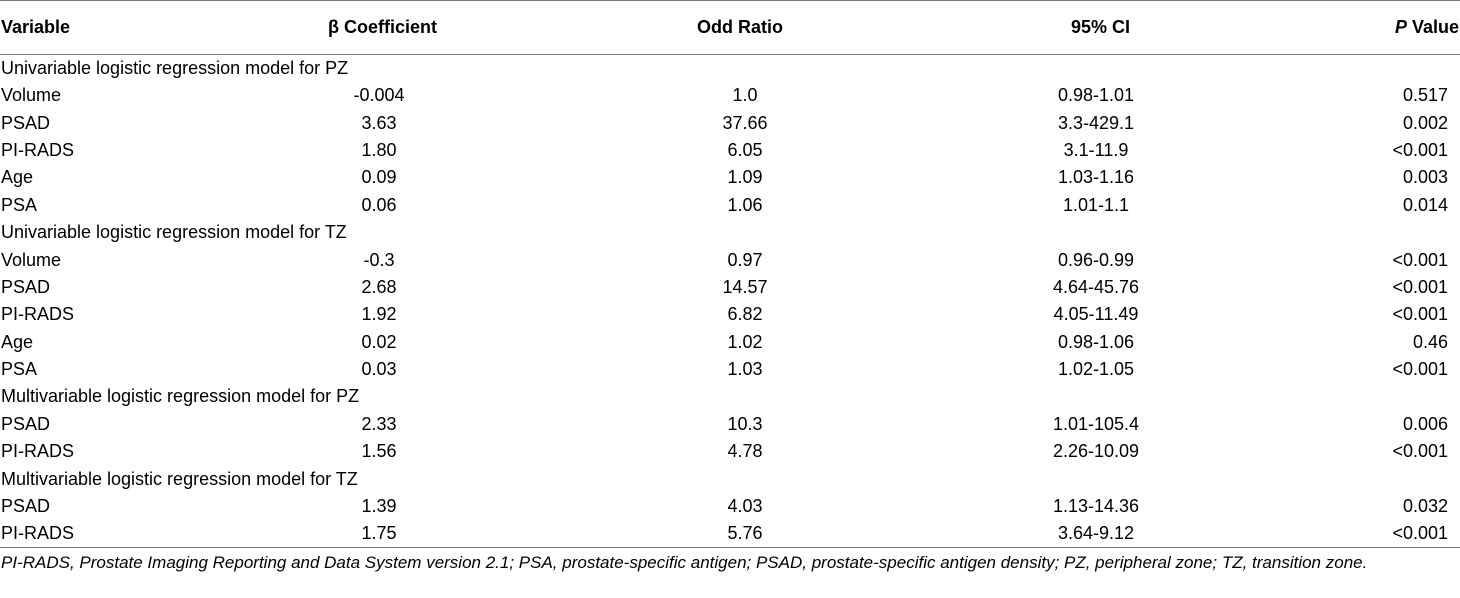 The height and width of the screenshot is (598, 1460). I want to click on cell-ci: 1.01-1.1, so click(1096, 204).